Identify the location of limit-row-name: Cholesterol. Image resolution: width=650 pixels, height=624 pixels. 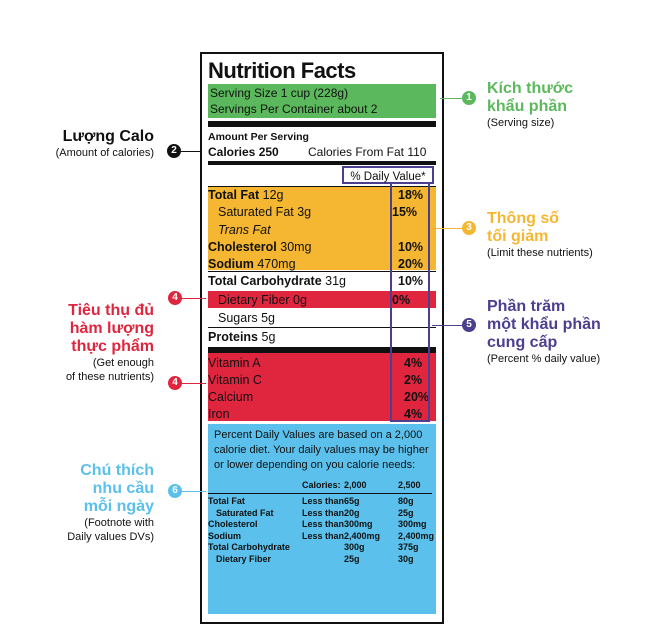
(242, 247).